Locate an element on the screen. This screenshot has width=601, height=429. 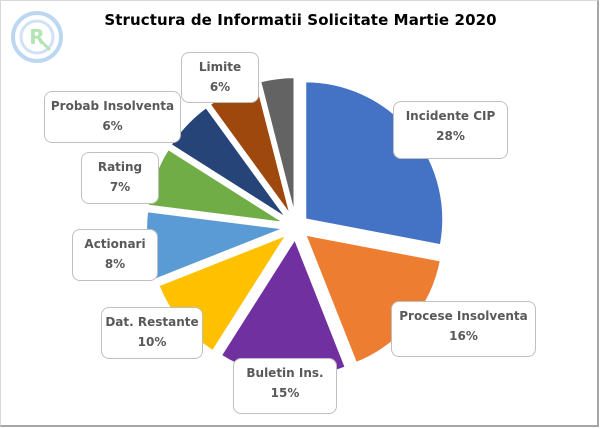
label-actionari: Actionari 8% is located at coordinates (115, 255).